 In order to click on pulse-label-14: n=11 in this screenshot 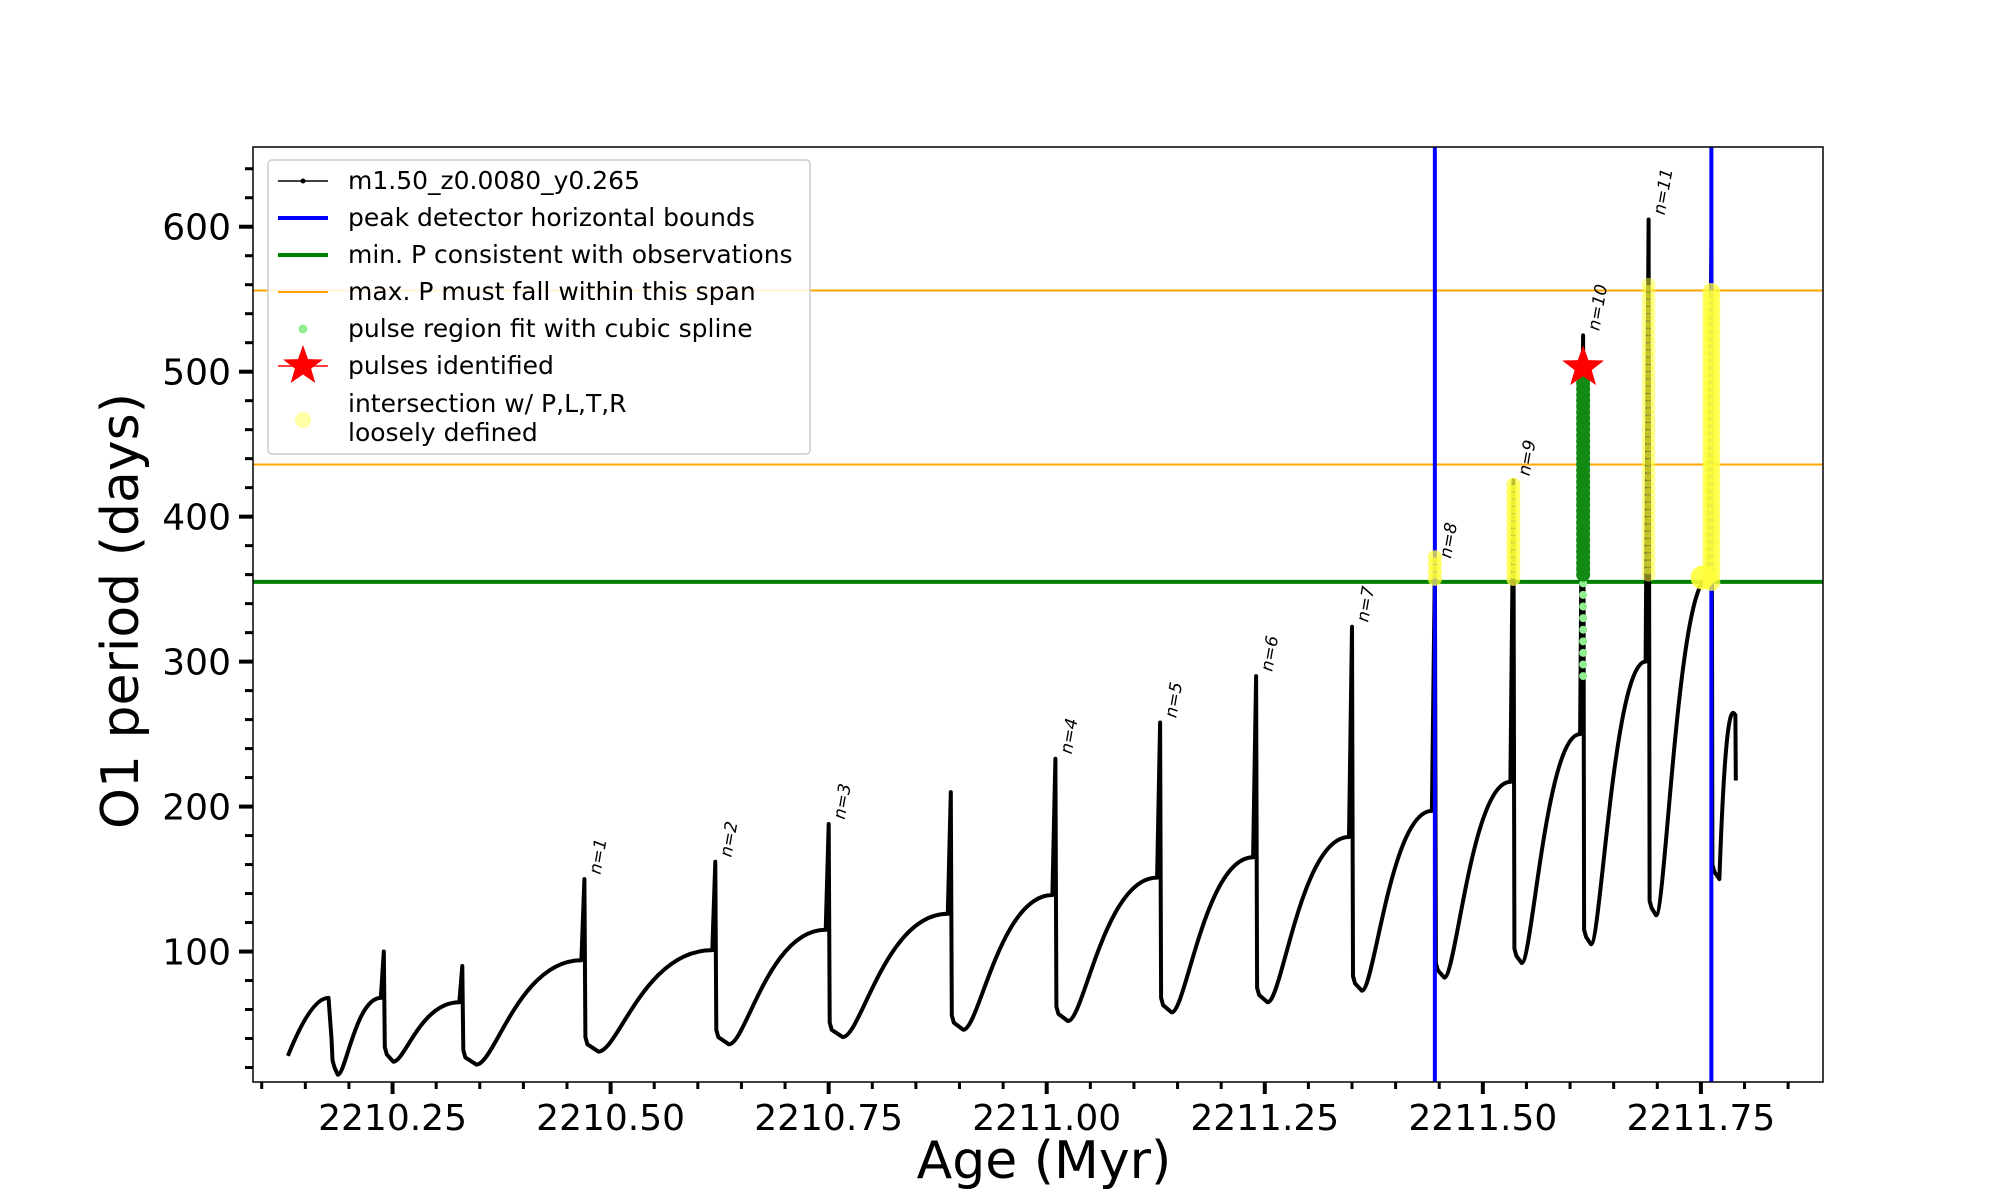, I will do `click(1664, 191)`.